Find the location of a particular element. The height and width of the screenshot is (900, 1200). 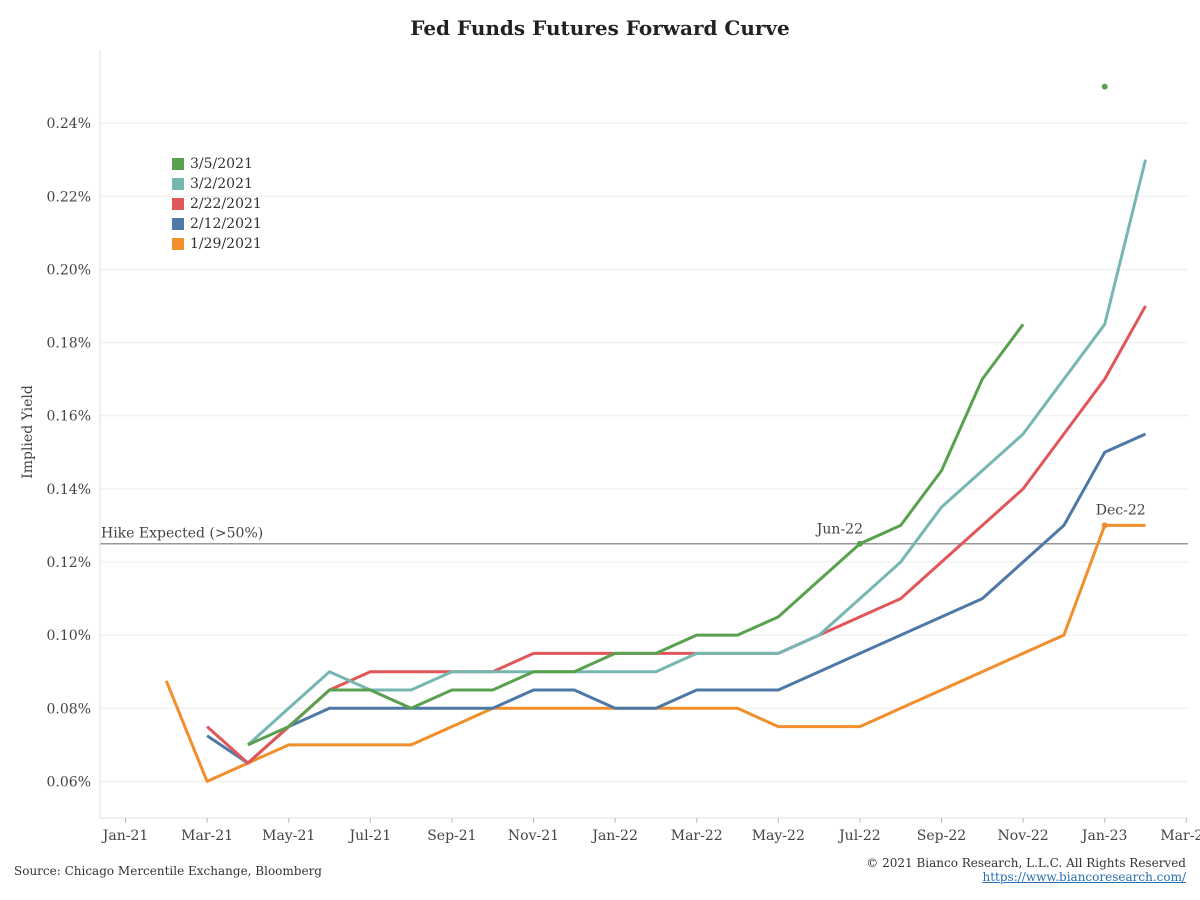

x-tick-label: Mar-22 is located at coordinates (697, 836).